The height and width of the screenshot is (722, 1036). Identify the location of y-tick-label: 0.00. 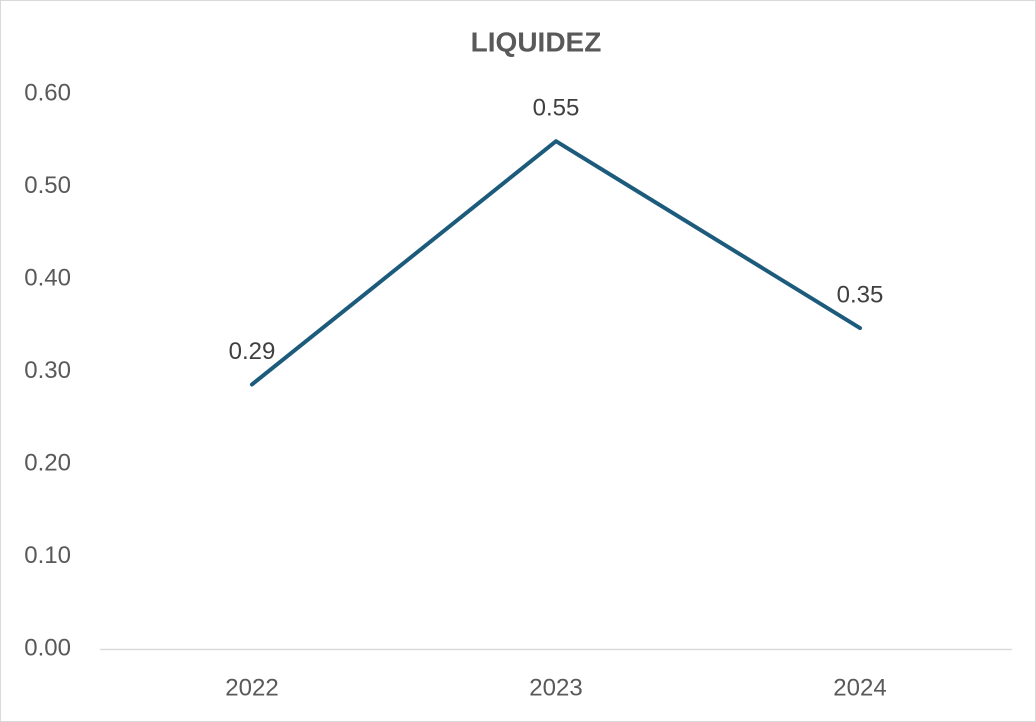
(47, 647).